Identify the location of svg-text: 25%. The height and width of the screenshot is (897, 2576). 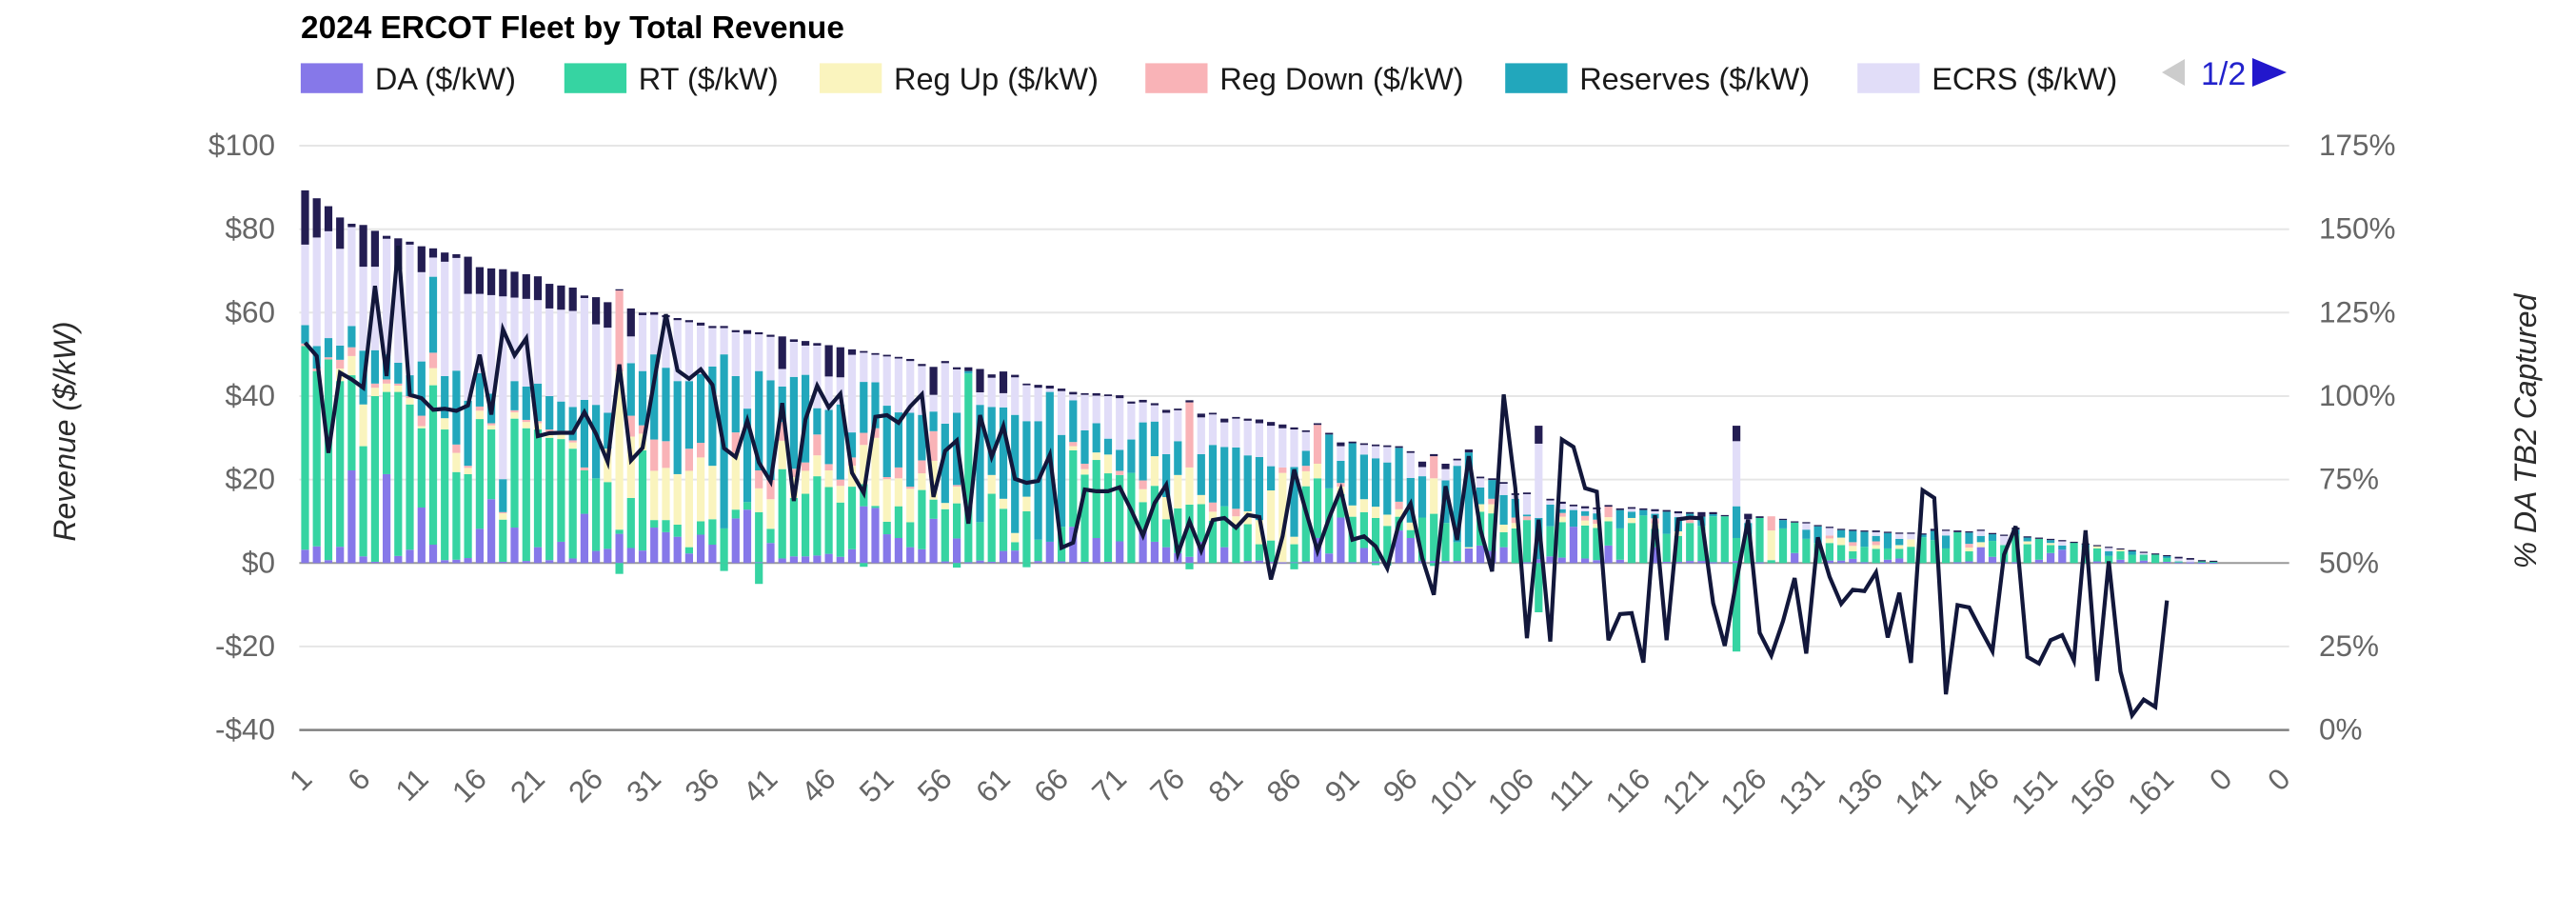
(2349, 645).